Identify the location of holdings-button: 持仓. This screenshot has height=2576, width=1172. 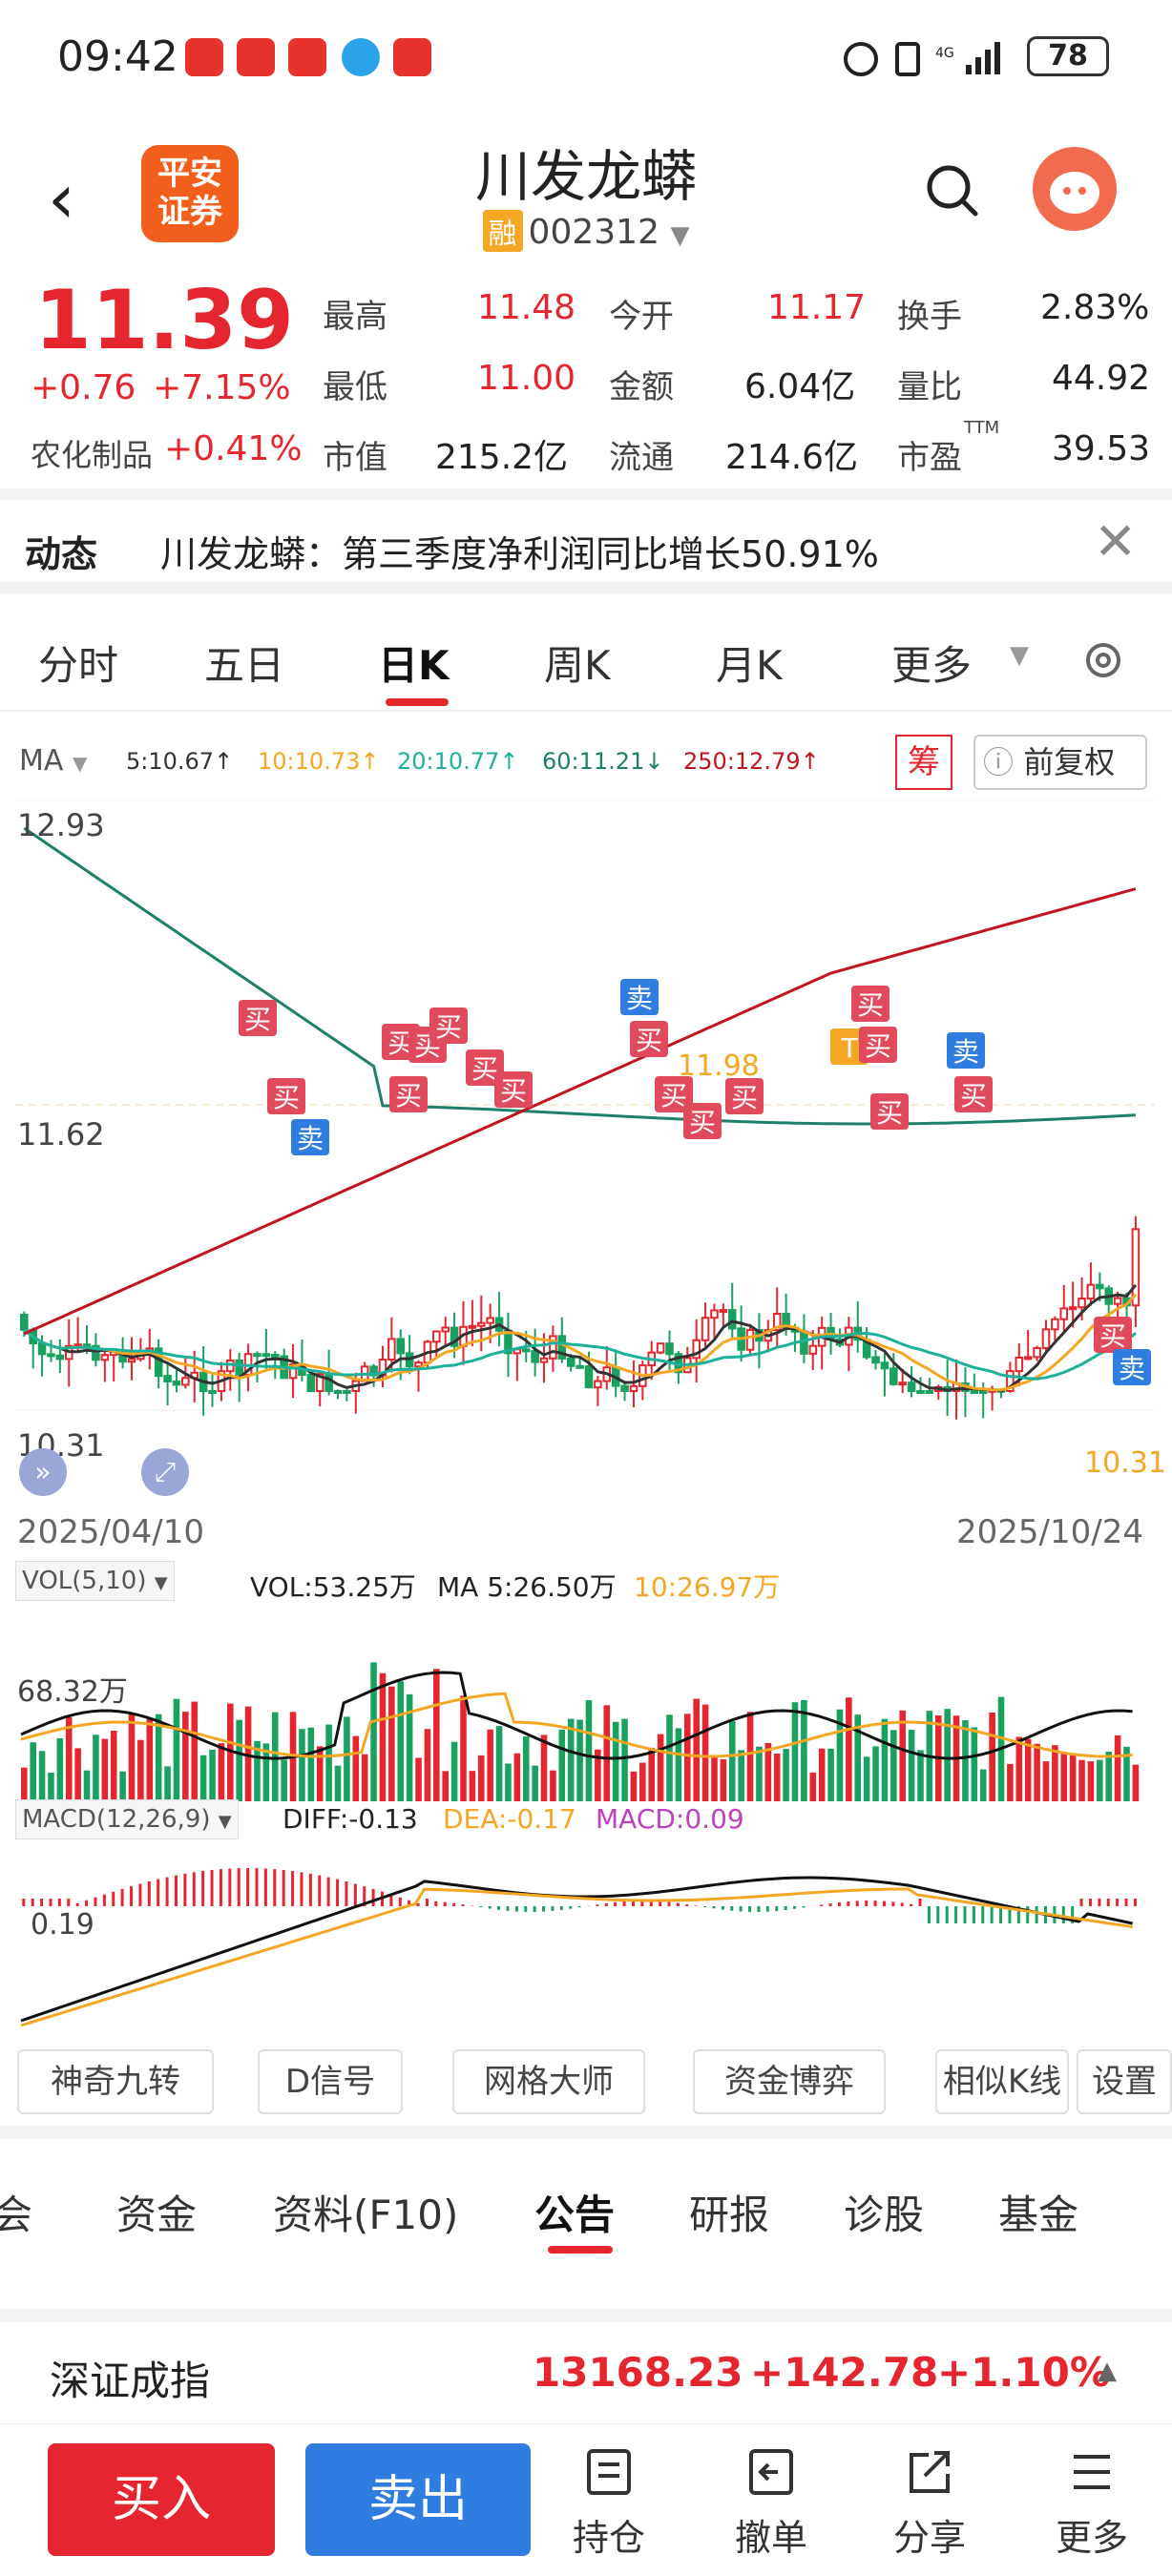
(609, 2504).